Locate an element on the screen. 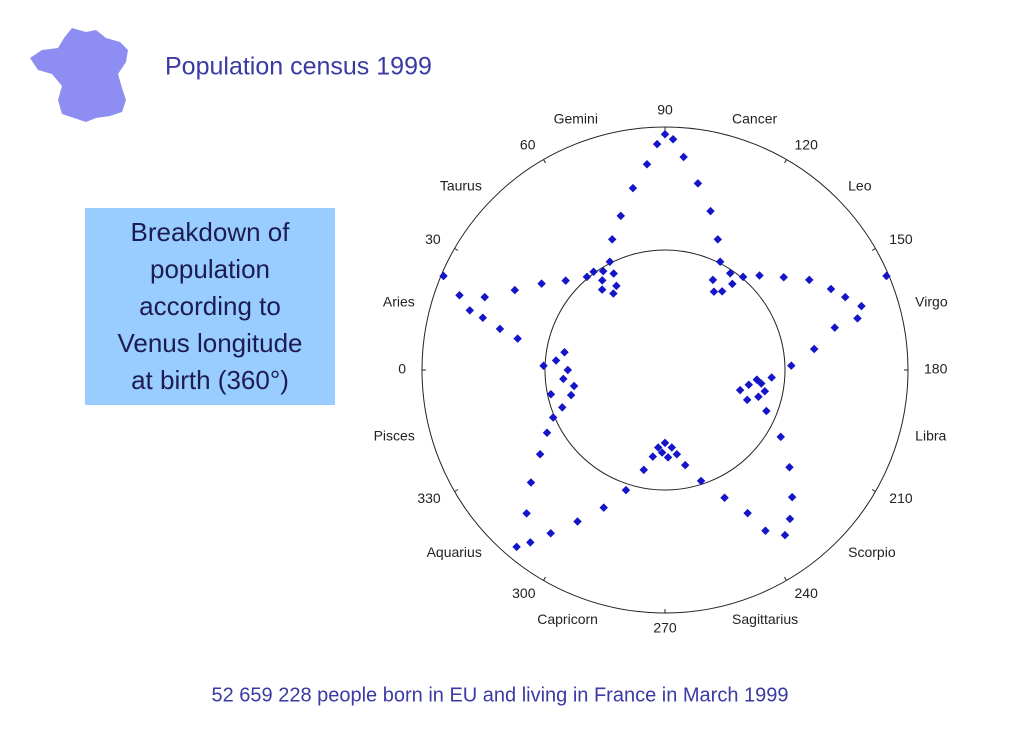  sign-label: Aquarius is located at coordinates (454, 552).